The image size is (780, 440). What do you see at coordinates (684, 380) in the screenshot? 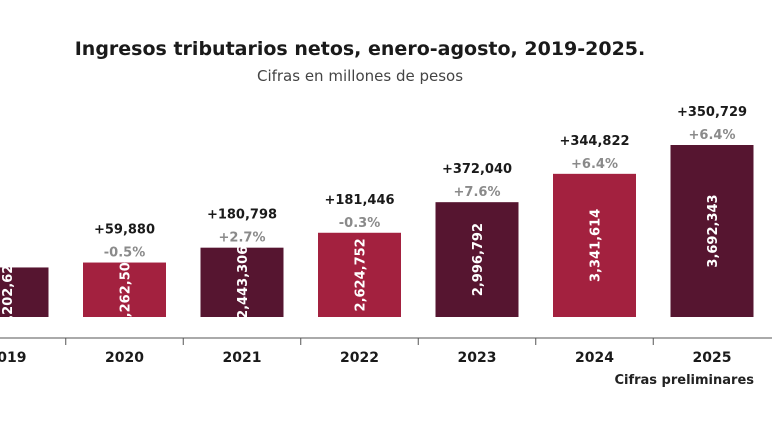
I see `preliminary-note: Cifras preliminares` at bounding box center [684, 380].